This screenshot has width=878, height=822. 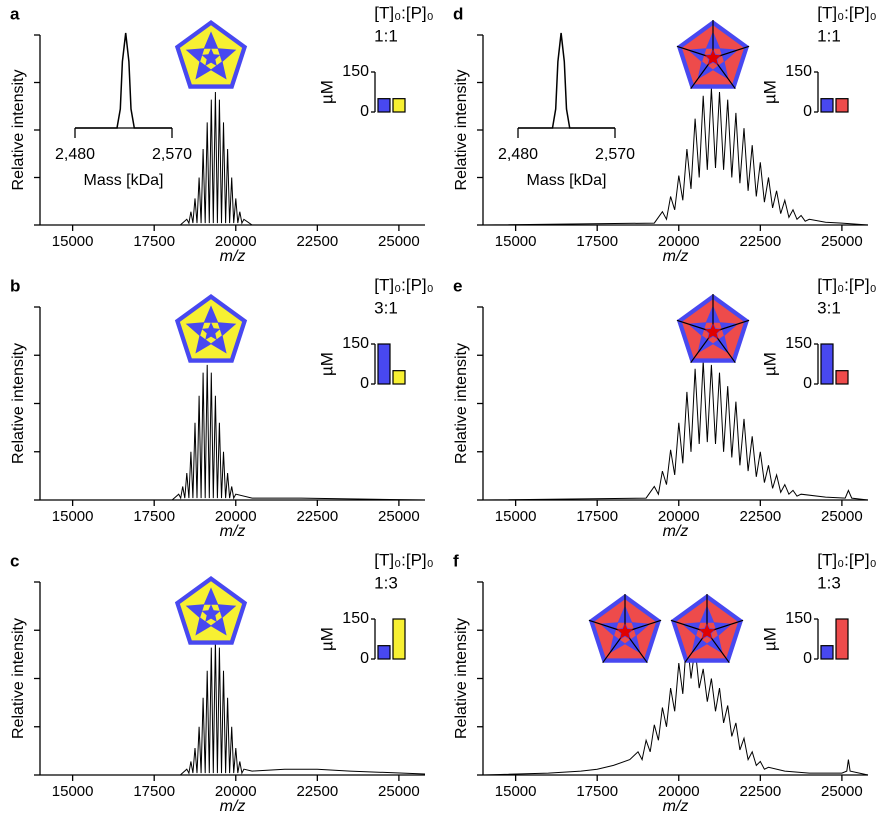 What do you see at coordinates (458, 13) in the screenshot?
I see `panel-label: d` at bounding box center [458, 13].